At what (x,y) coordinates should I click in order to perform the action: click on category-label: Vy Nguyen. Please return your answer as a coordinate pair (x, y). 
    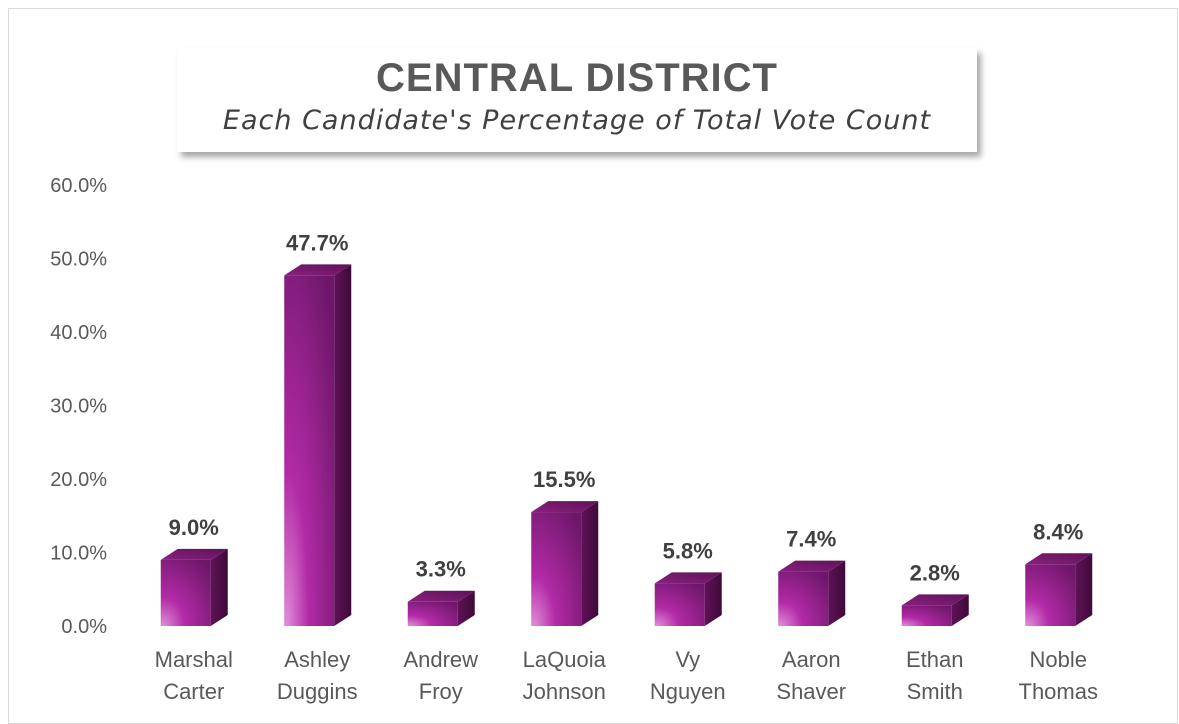
    Looking at the image, I should click on (688, 675).